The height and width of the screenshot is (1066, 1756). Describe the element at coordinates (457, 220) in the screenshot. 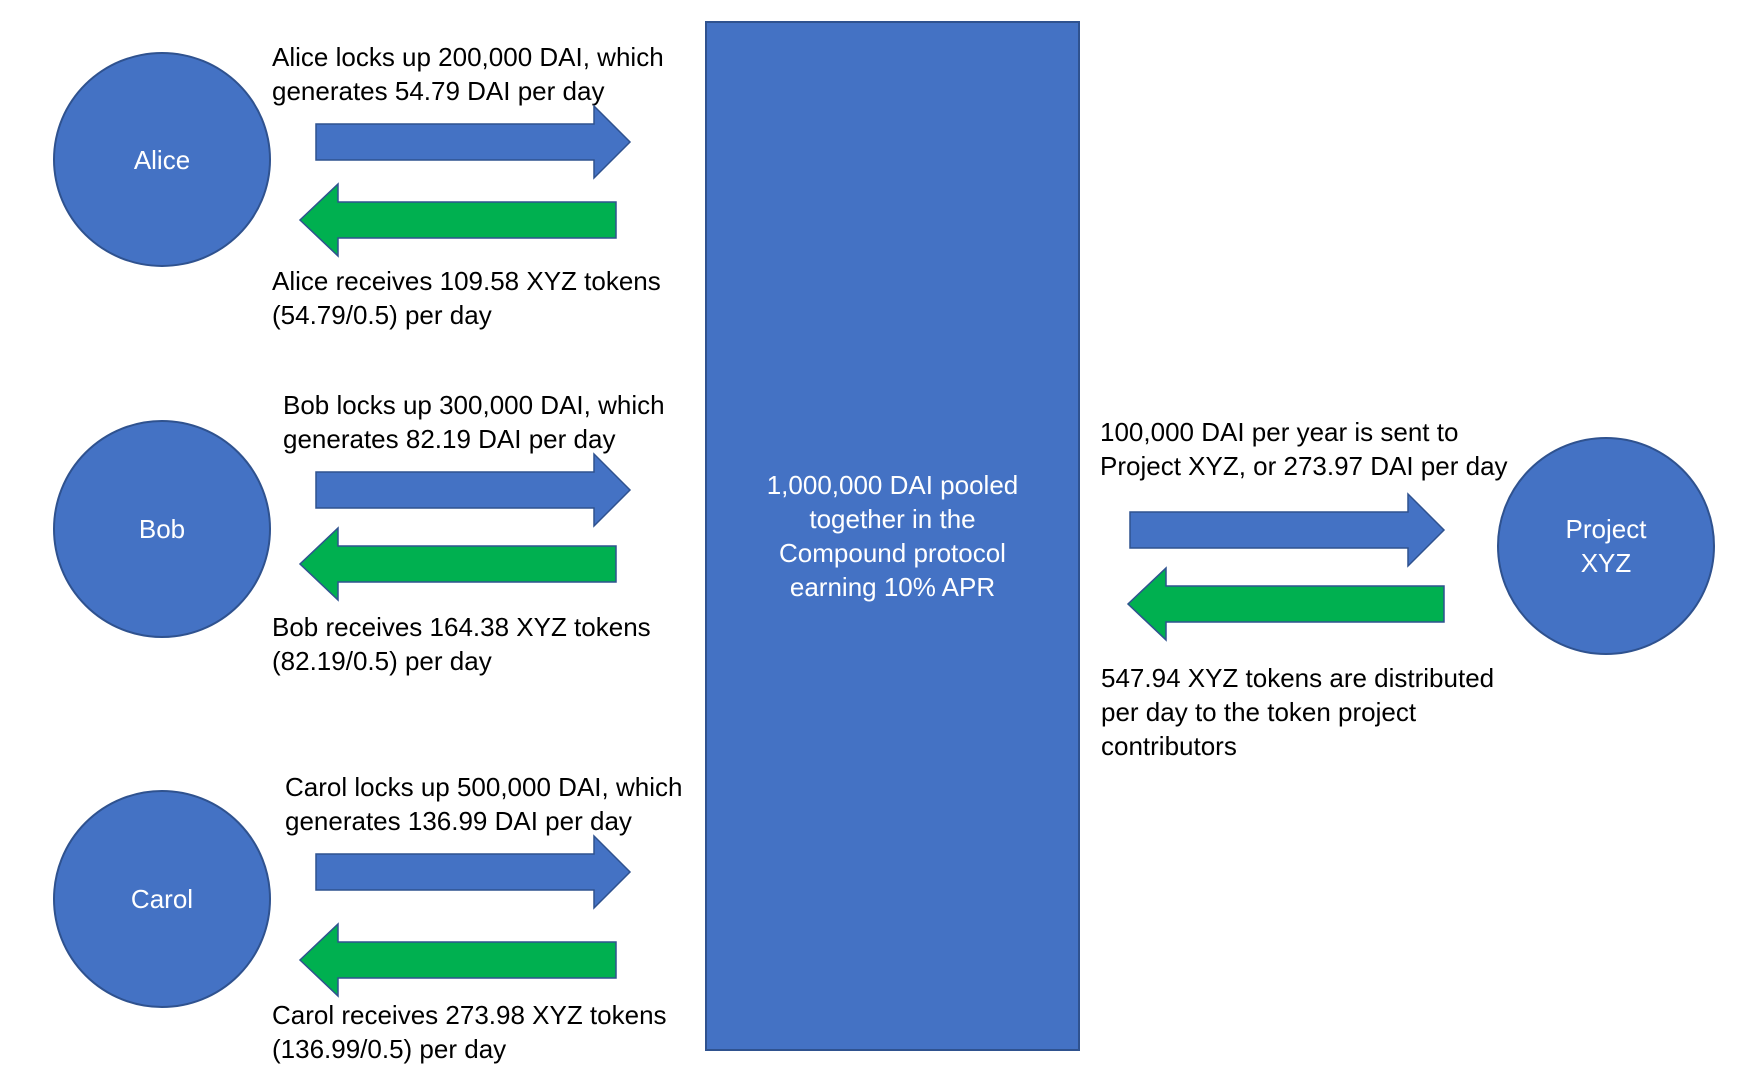

I see `alice-token-arrow` at that location.